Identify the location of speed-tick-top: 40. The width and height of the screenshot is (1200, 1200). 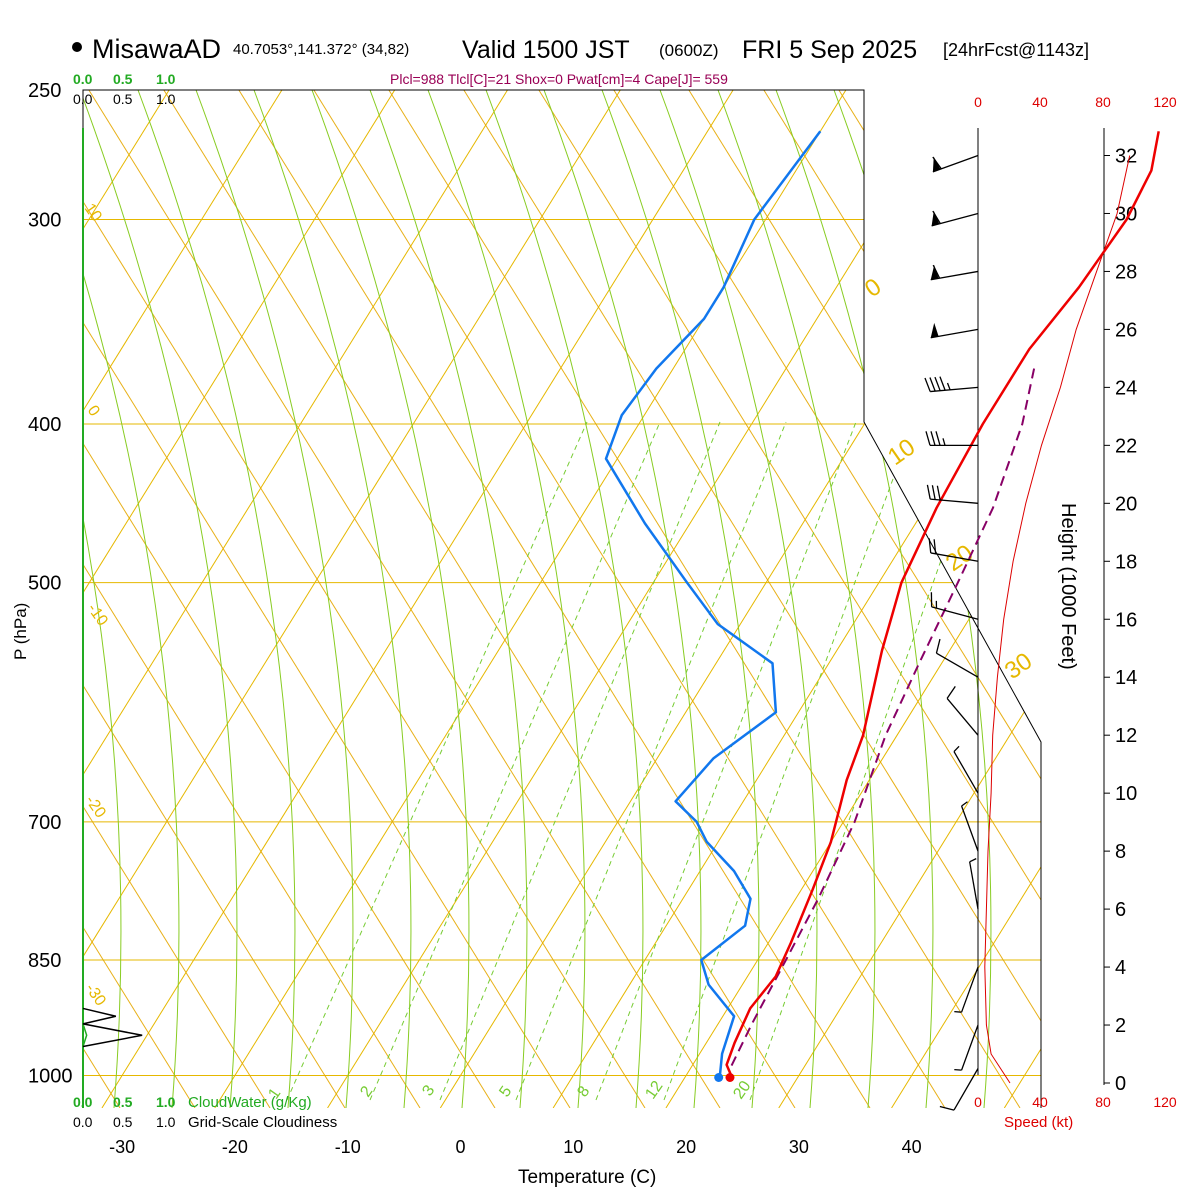
(1040, 102).